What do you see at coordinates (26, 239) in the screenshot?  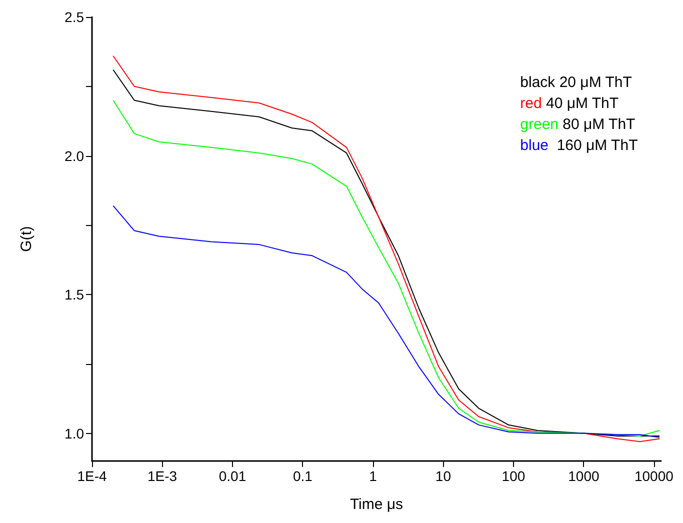 I see `y-axis-title: G(t)` at bounding box center [26, 239].